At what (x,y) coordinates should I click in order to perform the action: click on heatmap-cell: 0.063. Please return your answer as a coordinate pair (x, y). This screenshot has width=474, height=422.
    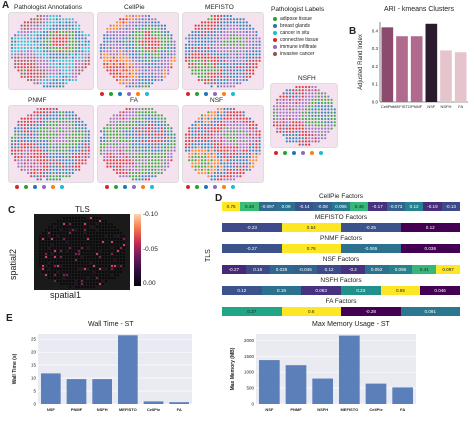
    Looking at the image, I should click on (321, 290).